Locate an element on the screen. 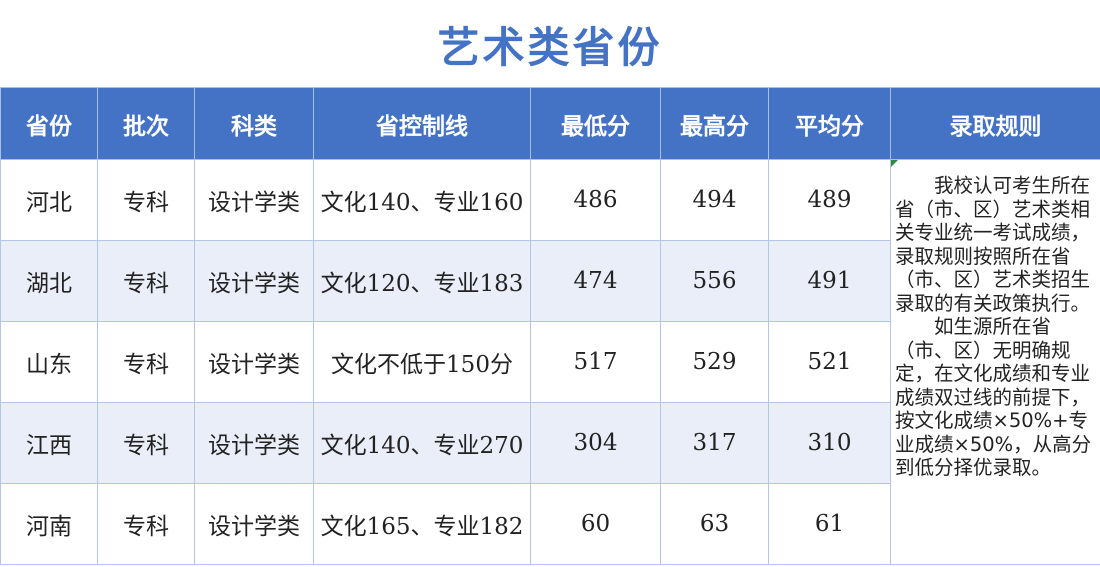  header-category: 科类 is located at coordinates (254, 123).